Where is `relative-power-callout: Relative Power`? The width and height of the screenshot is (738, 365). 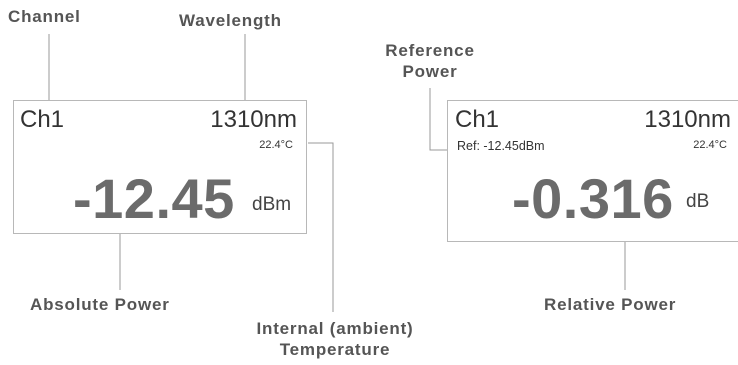 relative-power-callout: Relative Power is located at coordinates (610, 304).